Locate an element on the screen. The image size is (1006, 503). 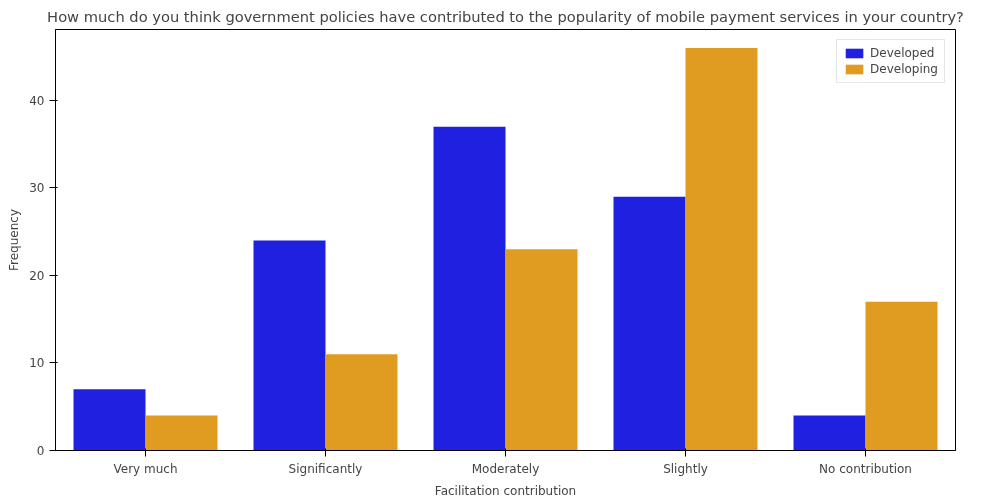
legend-label: Developing is located at coordinates (904, 69).